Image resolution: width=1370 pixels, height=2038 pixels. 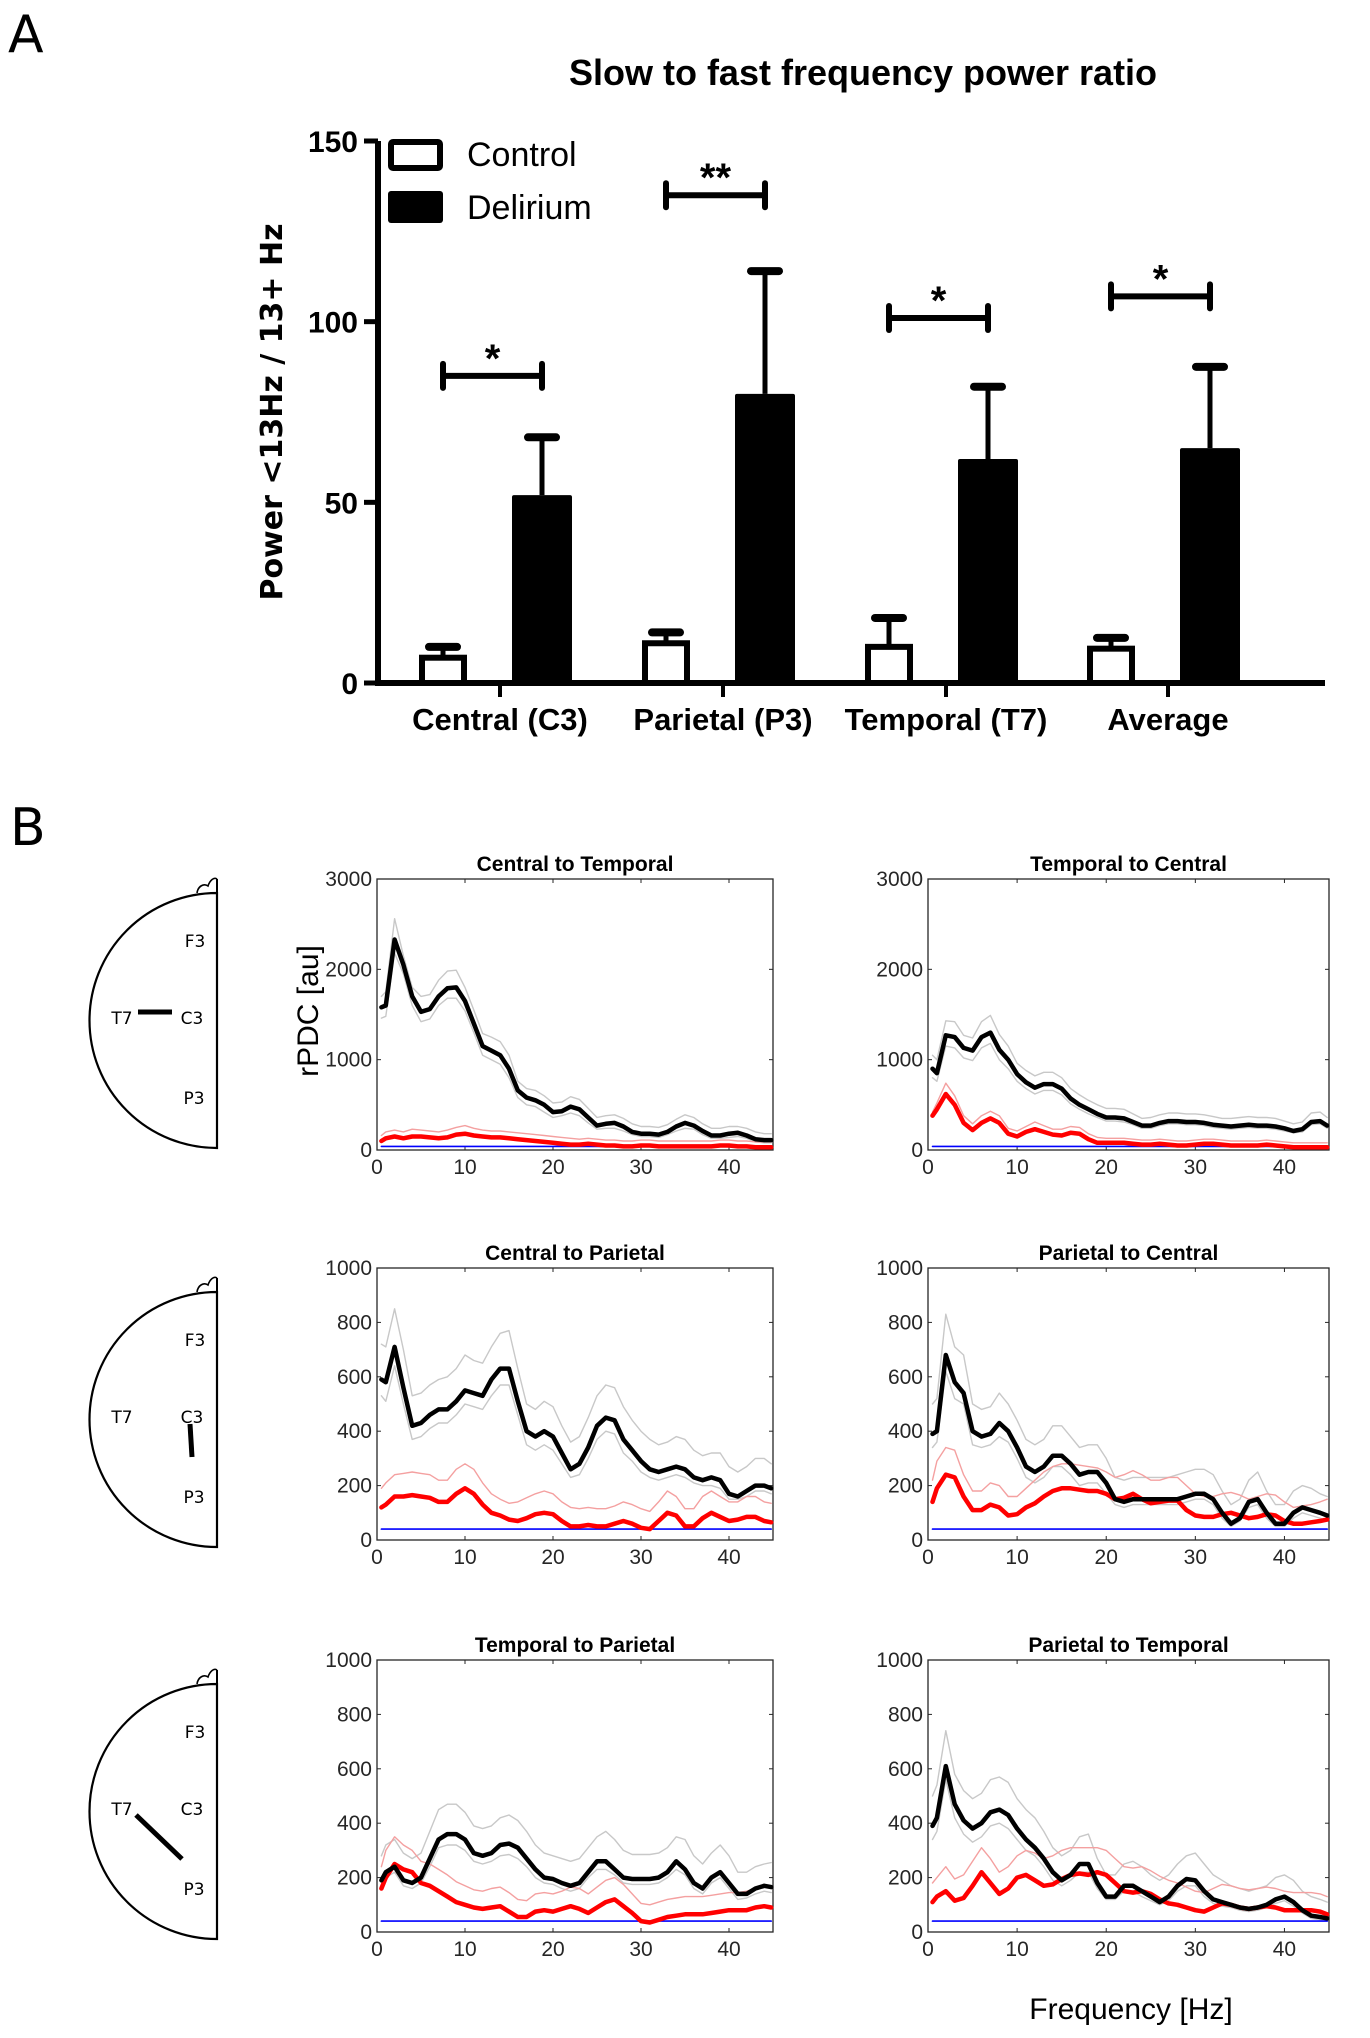 I want to click on plot-frame, so click(x=1128, y=1014).